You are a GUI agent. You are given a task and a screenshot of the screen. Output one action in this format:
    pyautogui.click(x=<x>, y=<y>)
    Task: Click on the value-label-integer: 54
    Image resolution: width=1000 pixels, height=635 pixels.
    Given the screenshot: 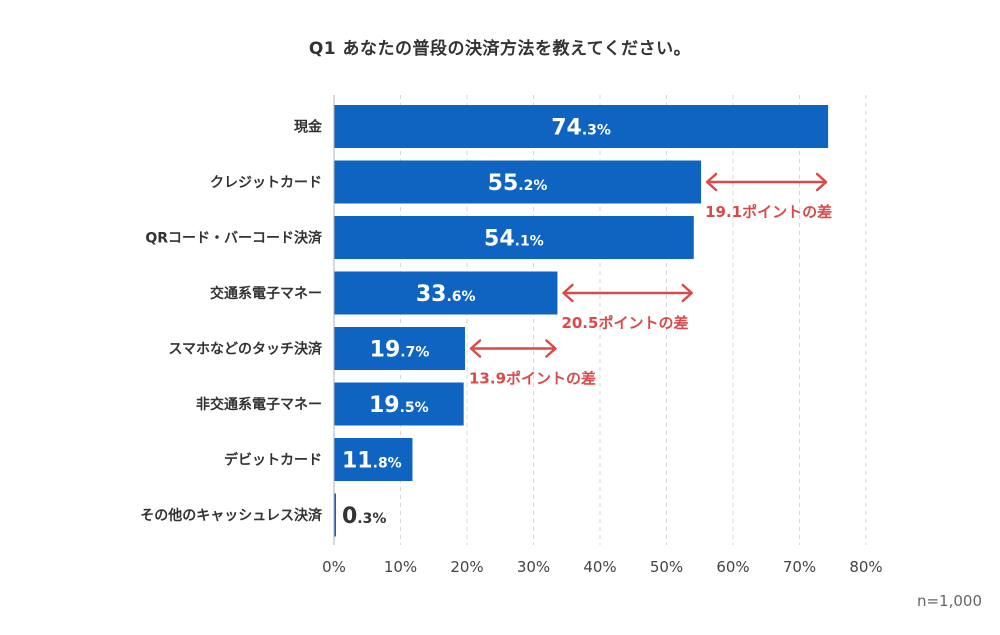 What is the action you would take?
    pyautogui.click(x=499, y=239)
    